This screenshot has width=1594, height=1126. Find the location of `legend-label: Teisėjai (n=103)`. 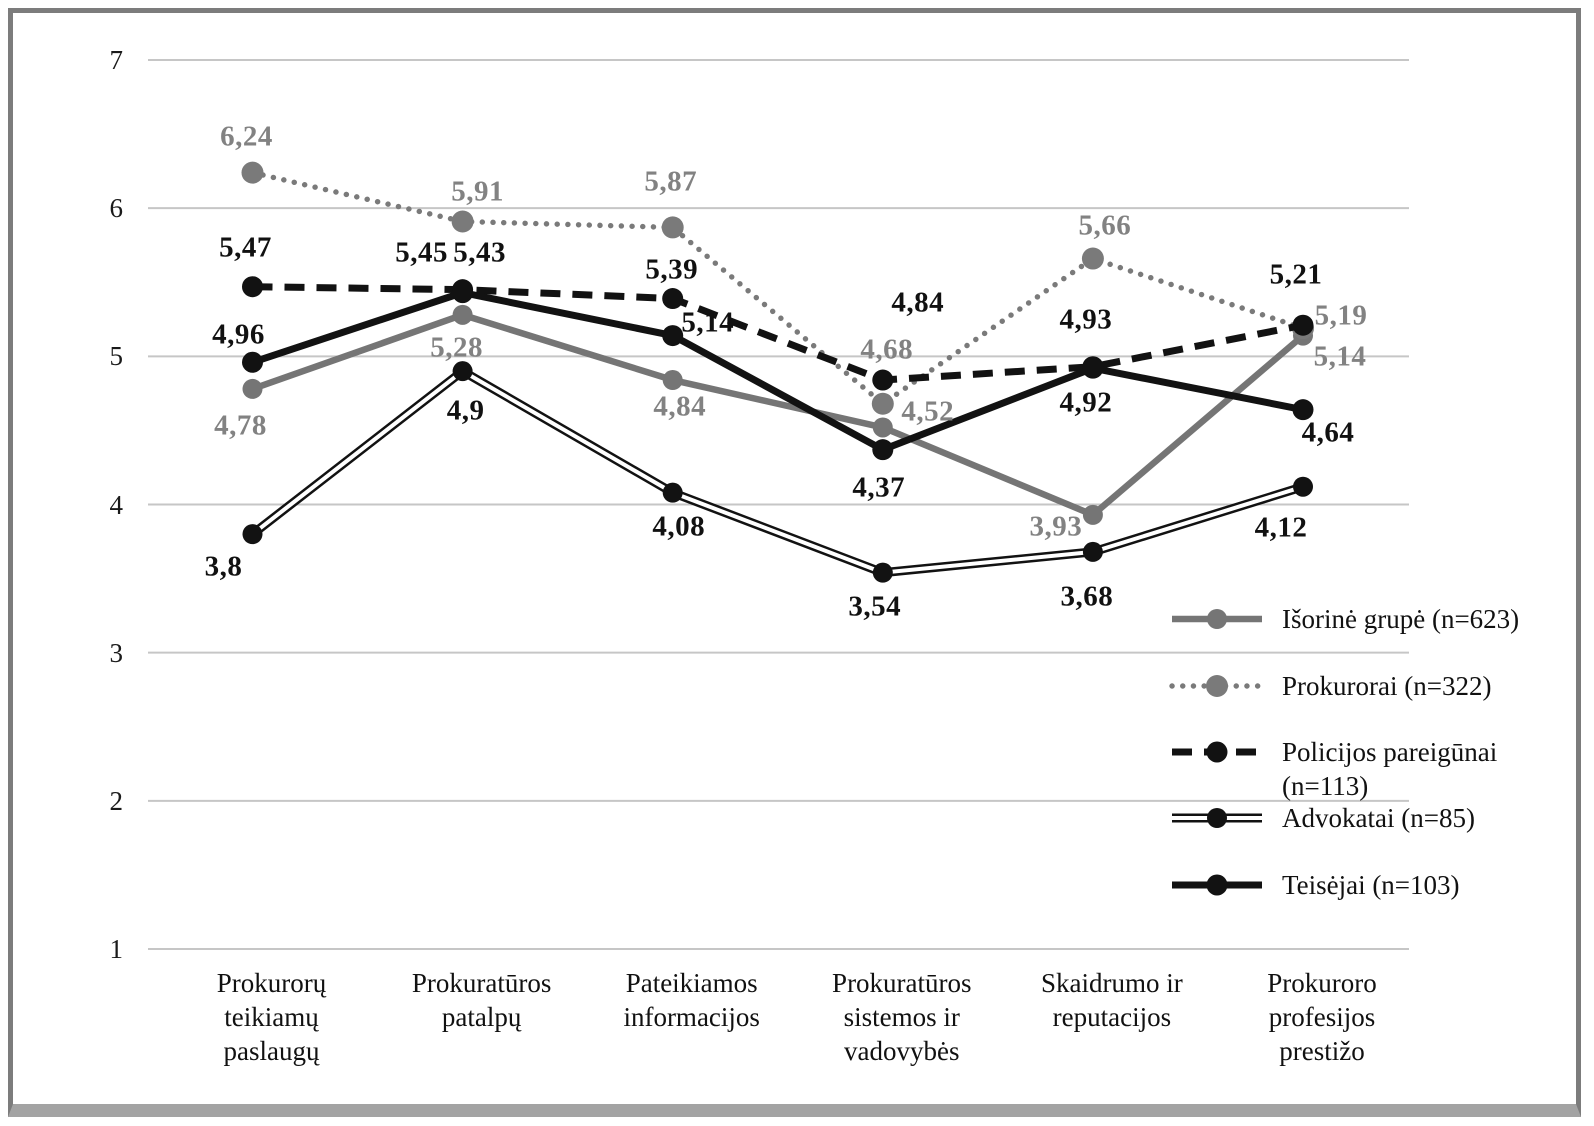

legend-label: Teisėjai (n=103) is located at coordinates (1371, 885).